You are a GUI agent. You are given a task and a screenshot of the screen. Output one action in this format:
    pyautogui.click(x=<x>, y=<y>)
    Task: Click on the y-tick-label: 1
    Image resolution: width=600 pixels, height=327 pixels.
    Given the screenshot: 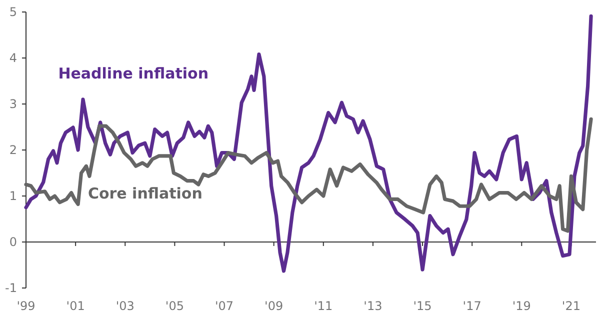 What is the action you would take?
    pyautogui.click(x=13, y=196)
    